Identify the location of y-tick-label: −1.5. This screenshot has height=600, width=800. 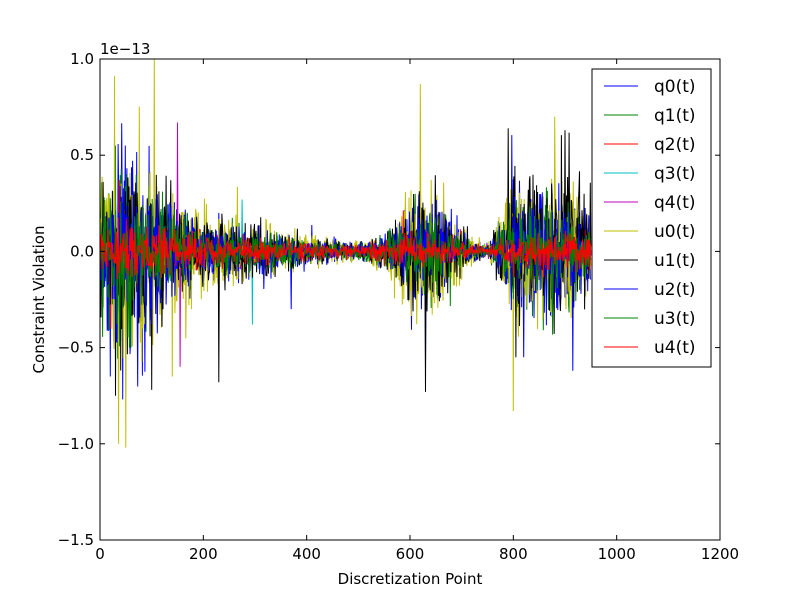
(76, 540).